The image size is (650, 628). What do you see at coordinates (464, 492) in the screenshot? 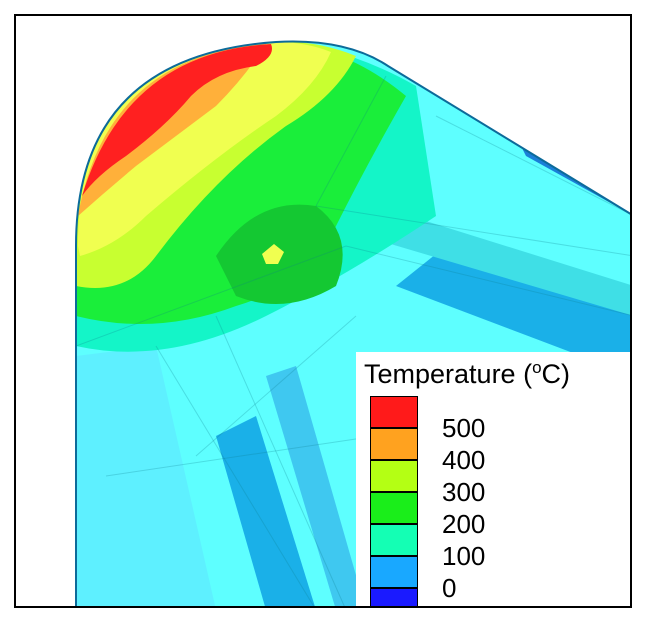
I see `legend-tick-300: 300` at bounding box center [464, 492].